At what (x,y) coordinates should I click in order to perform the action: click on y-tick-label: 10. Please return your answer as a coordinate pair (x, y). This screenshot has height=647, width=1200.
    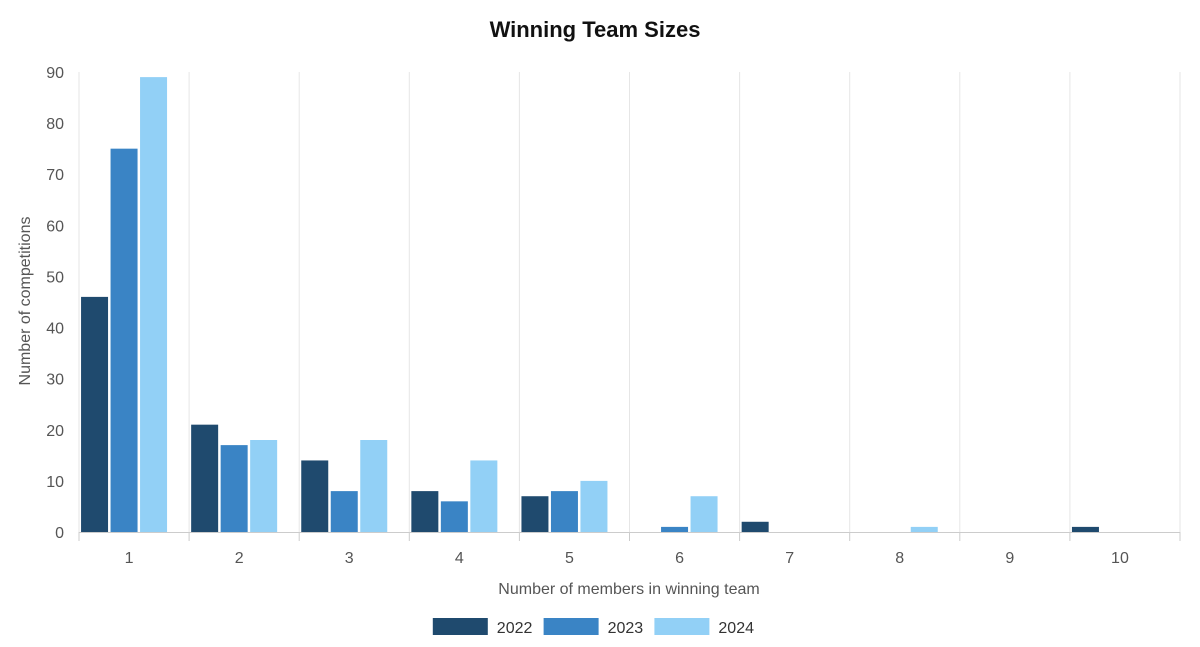
    Looking at the image, I should click on (55, 482).